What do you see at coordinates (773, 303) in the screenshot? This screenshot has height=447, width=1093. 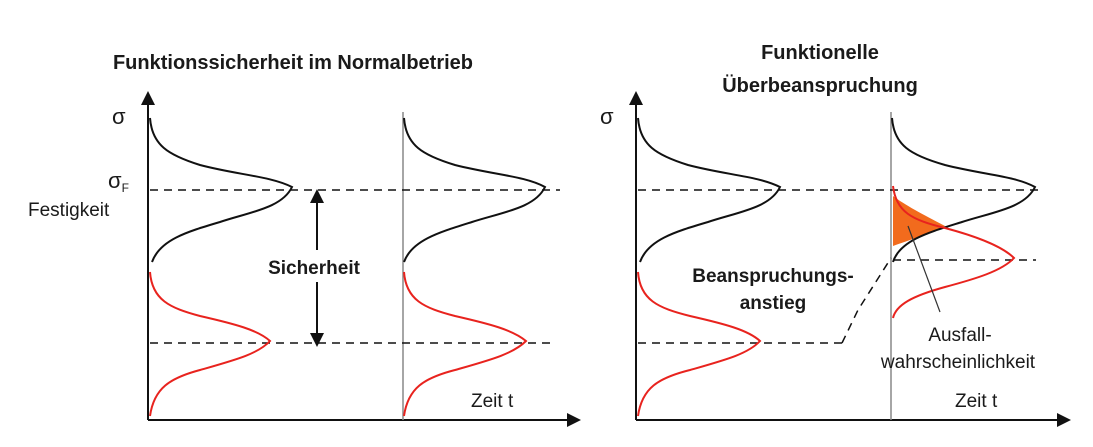 I see `increase-label-line2: anstieg` at bounding box center [773, 303].